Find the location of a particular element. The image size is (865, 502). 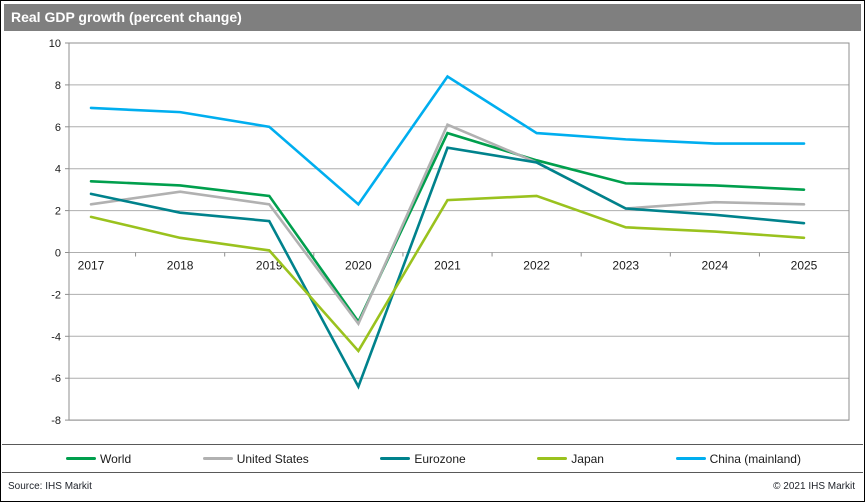

chart-title: Real GDP growth (percent change) is located at coordinates (126, 17).